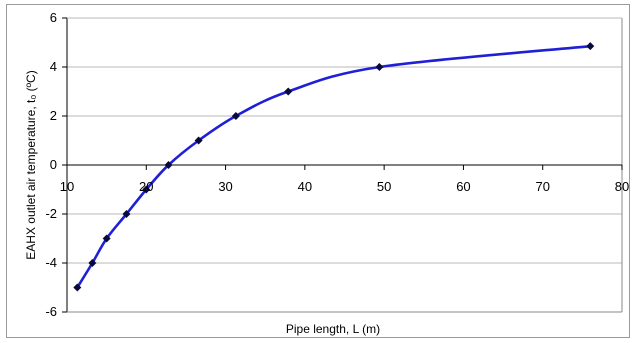 The height and width of the screenshot is (343, 638). I want to click on y-tick-label: 6, so click(53, 17).